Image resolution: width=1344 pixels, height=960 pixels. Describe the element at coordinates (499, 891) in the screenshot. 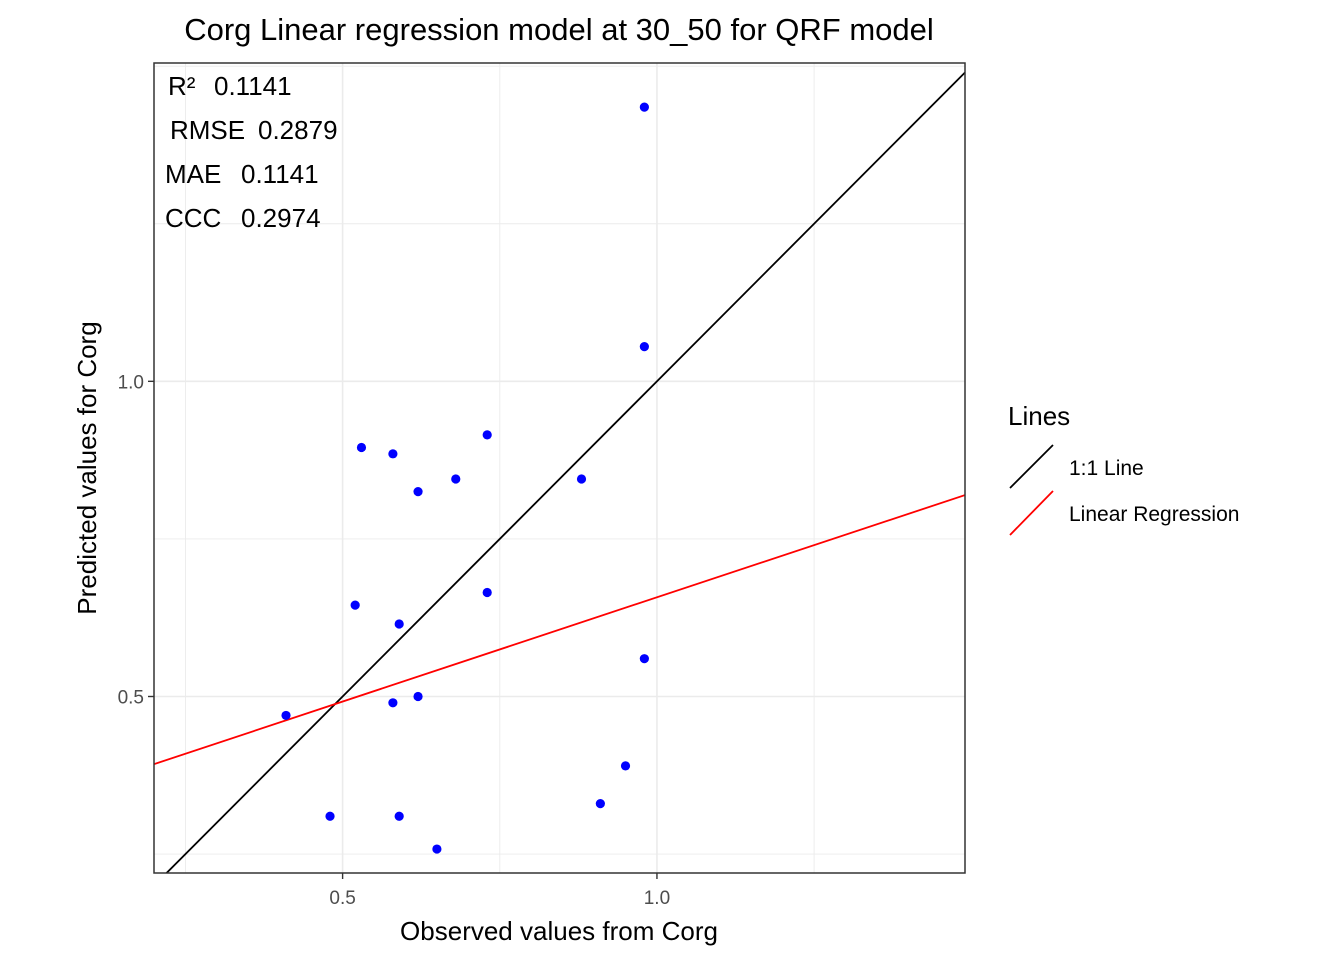

I see `x-axis-ticks: 0.5 1.0` at that location.